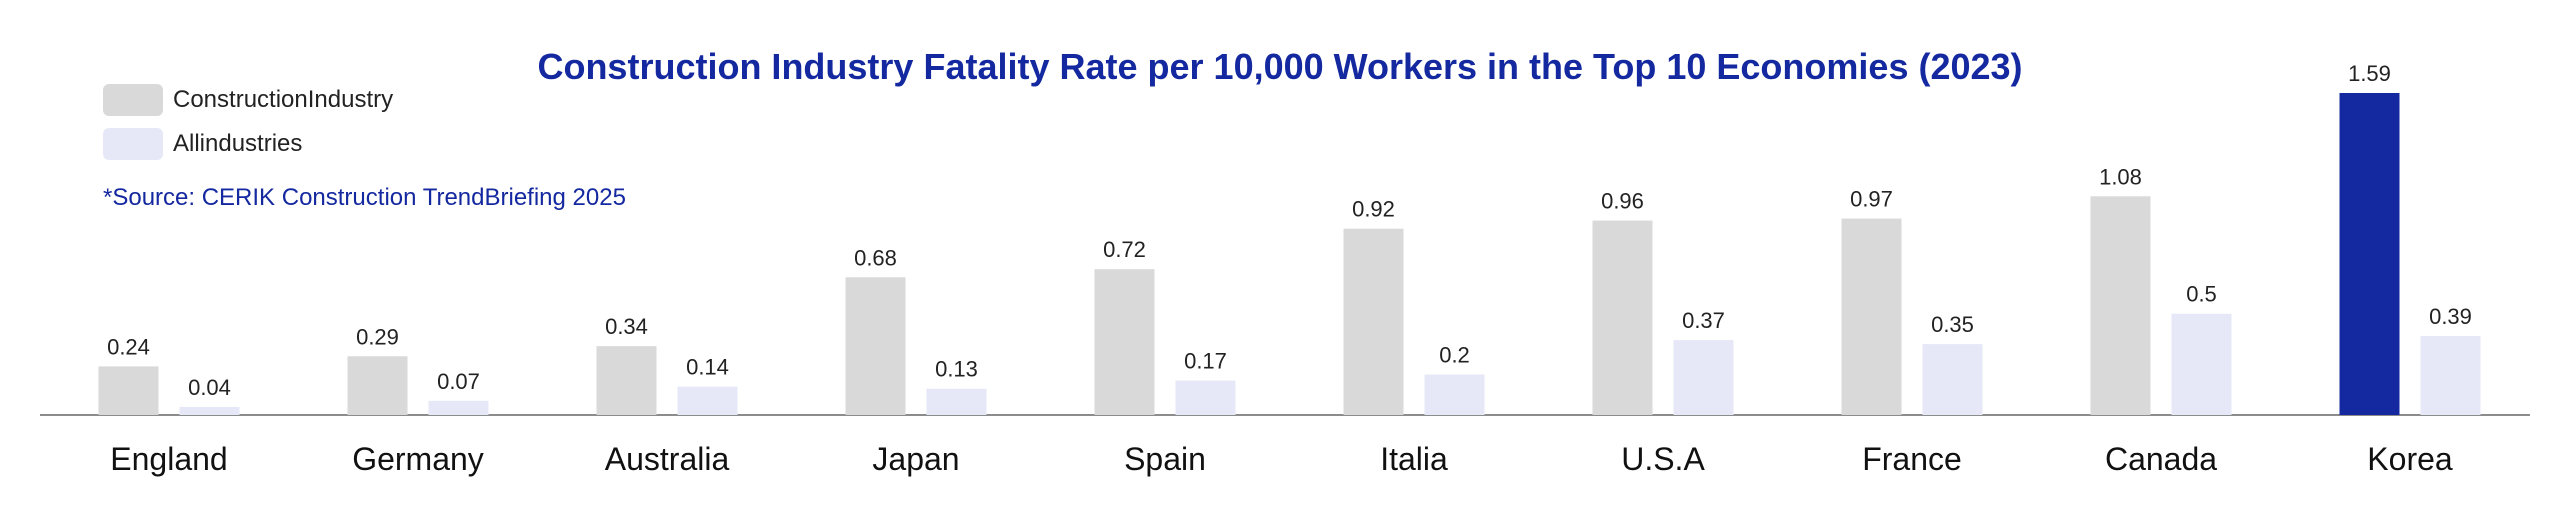  Describe the element at coordinates (377, 336) in the screenshot. I see `data-label: 0.29` at that location.